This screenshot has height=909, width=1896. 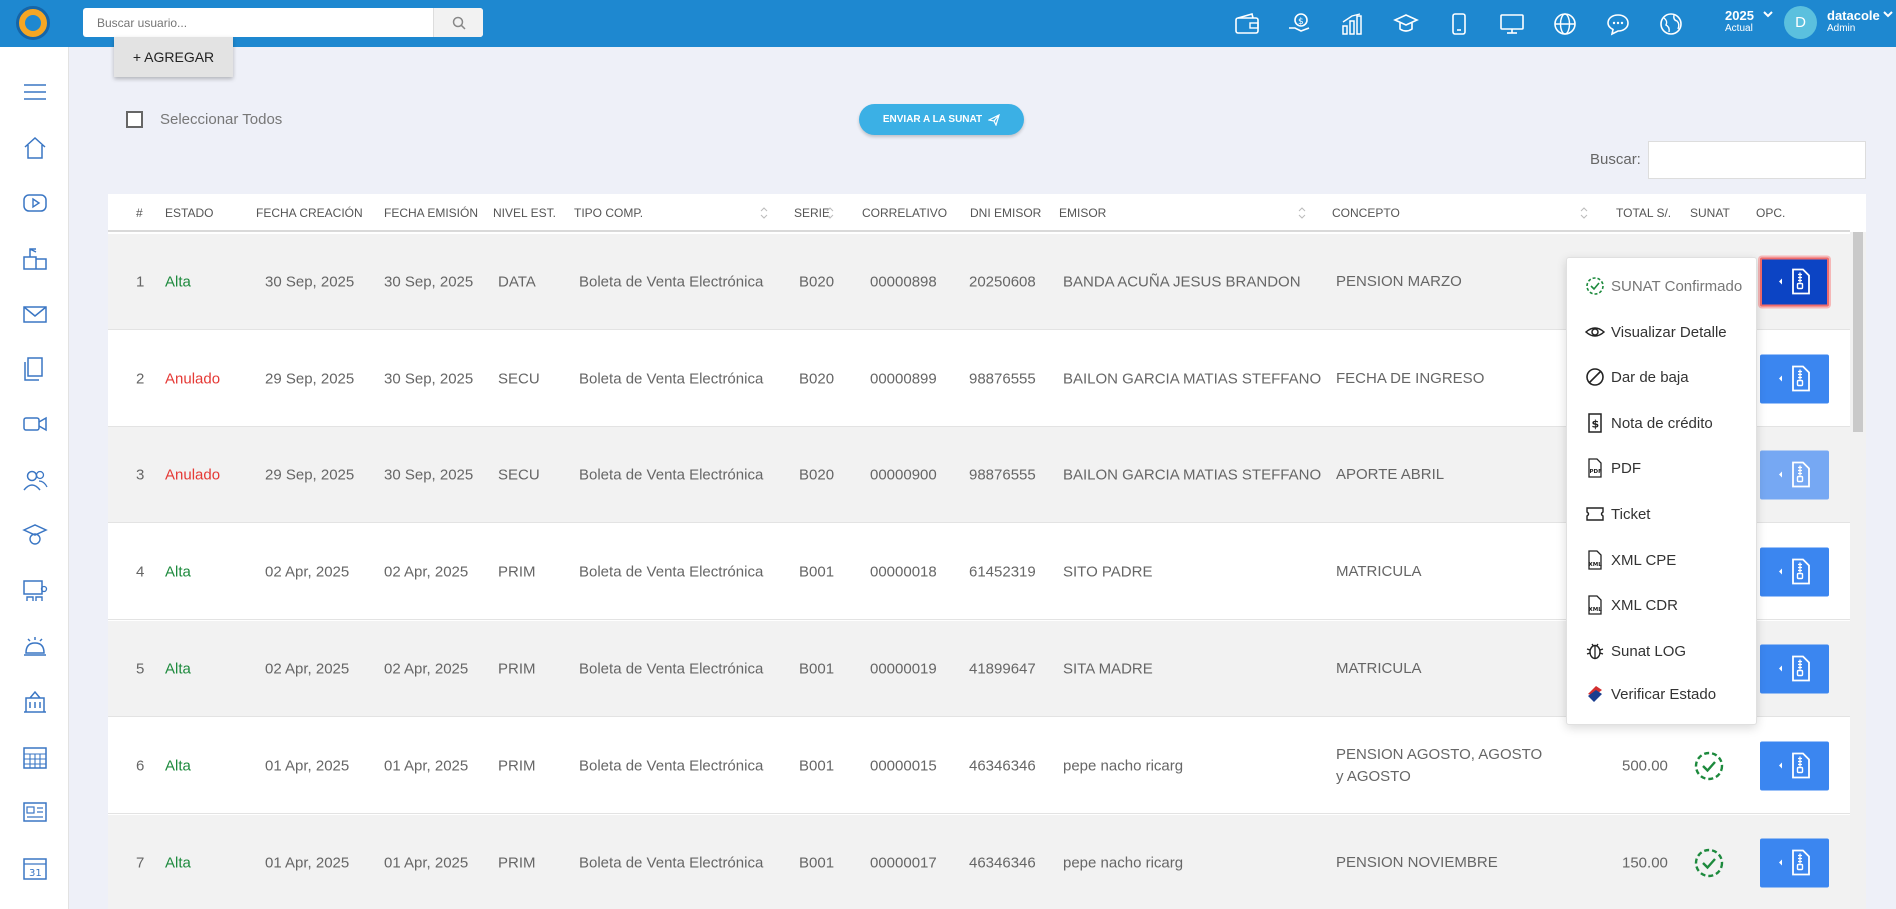 What do you see at coordinates (1405, 24) in the screenshot?
I see `graduation-cap-icon` at bounding box center [1405, 24].